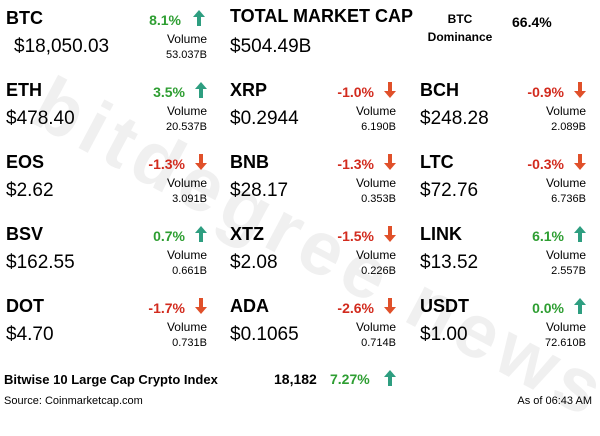 Image resolution: width=600 pixels, height=436 pixels. Describe the element at coordinates (40, 262) in the screenshot. I see `coin-price: $162.55` at that location.